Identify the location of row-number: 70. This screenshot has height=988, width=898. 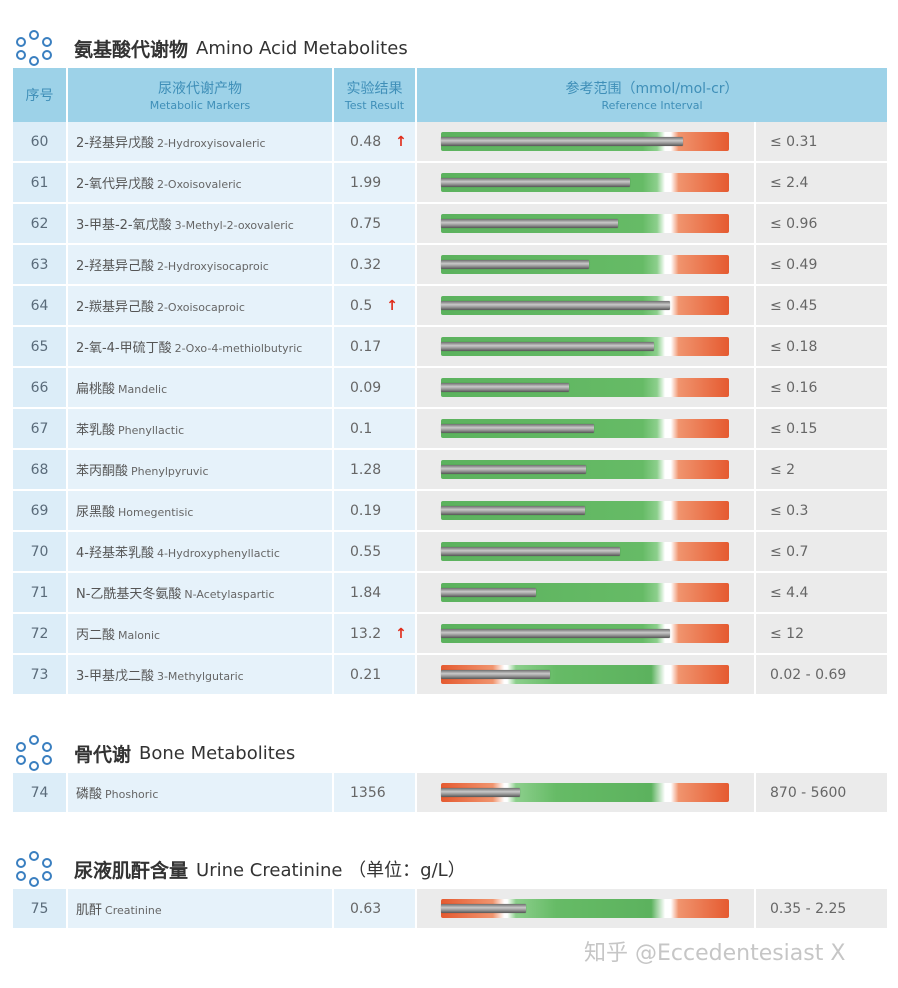
(40, 552).